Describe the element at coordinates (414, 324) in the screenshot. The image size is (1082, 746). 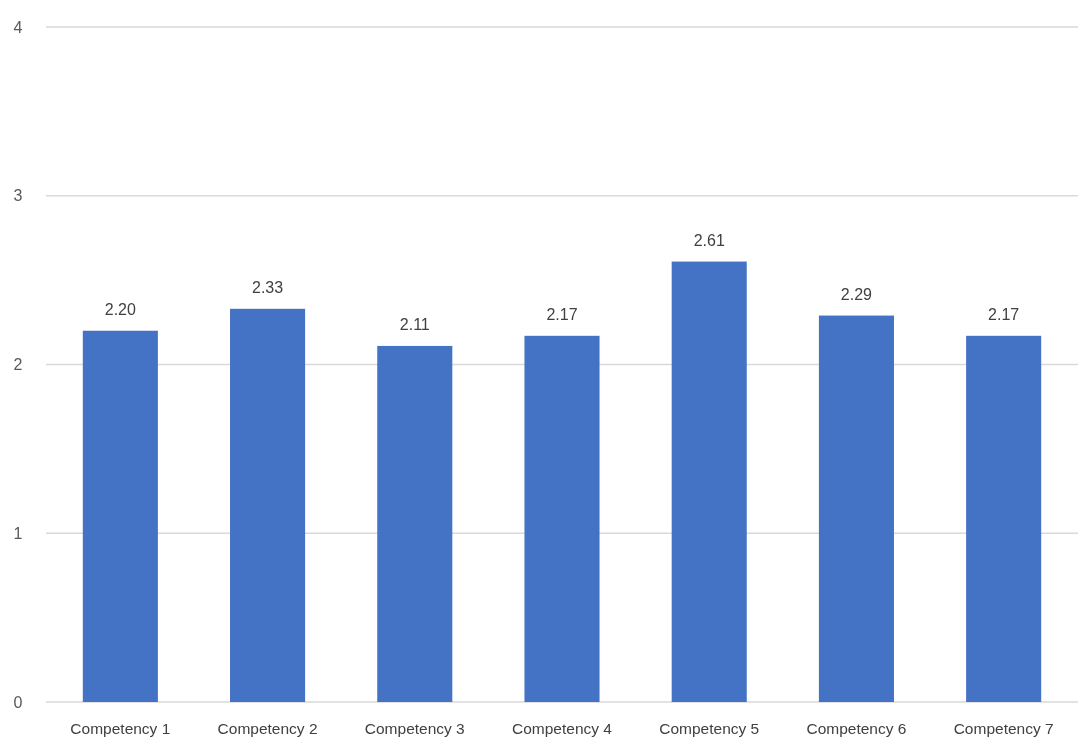
I see `data-label: 2.11` at that location.